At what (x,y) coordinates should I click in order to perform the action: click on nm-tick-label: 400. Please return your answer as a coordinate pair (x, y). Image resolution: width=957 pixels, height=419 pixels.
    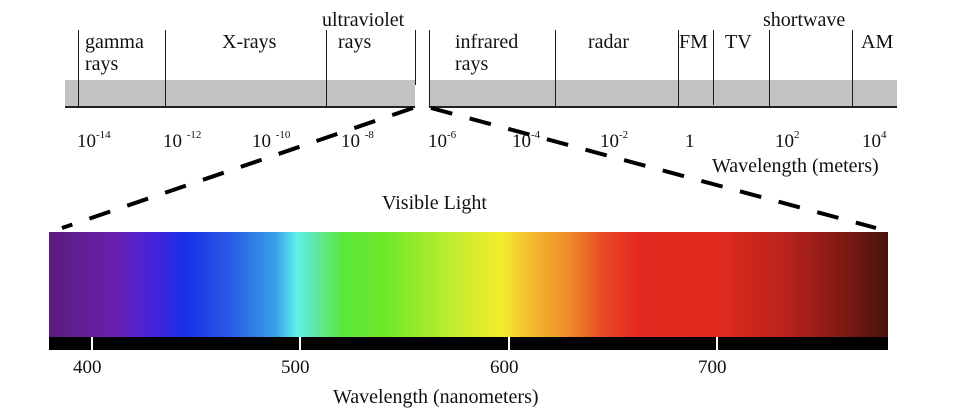
    Looking at the image, I should click on (87, 367).